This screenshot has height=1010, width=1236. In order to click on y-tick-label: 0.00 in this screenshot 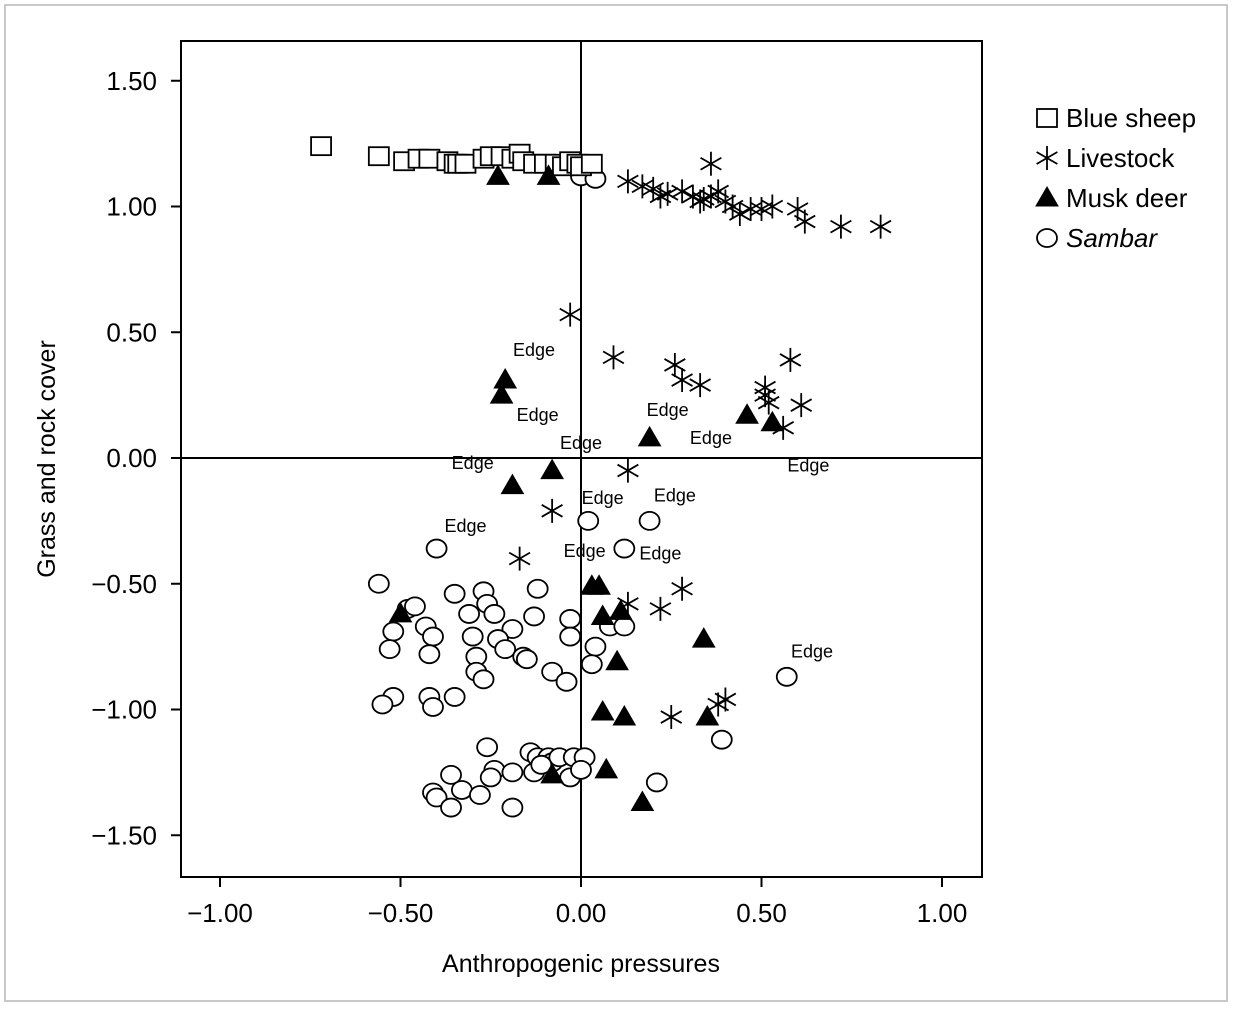, I will do `click(131, 458)`.